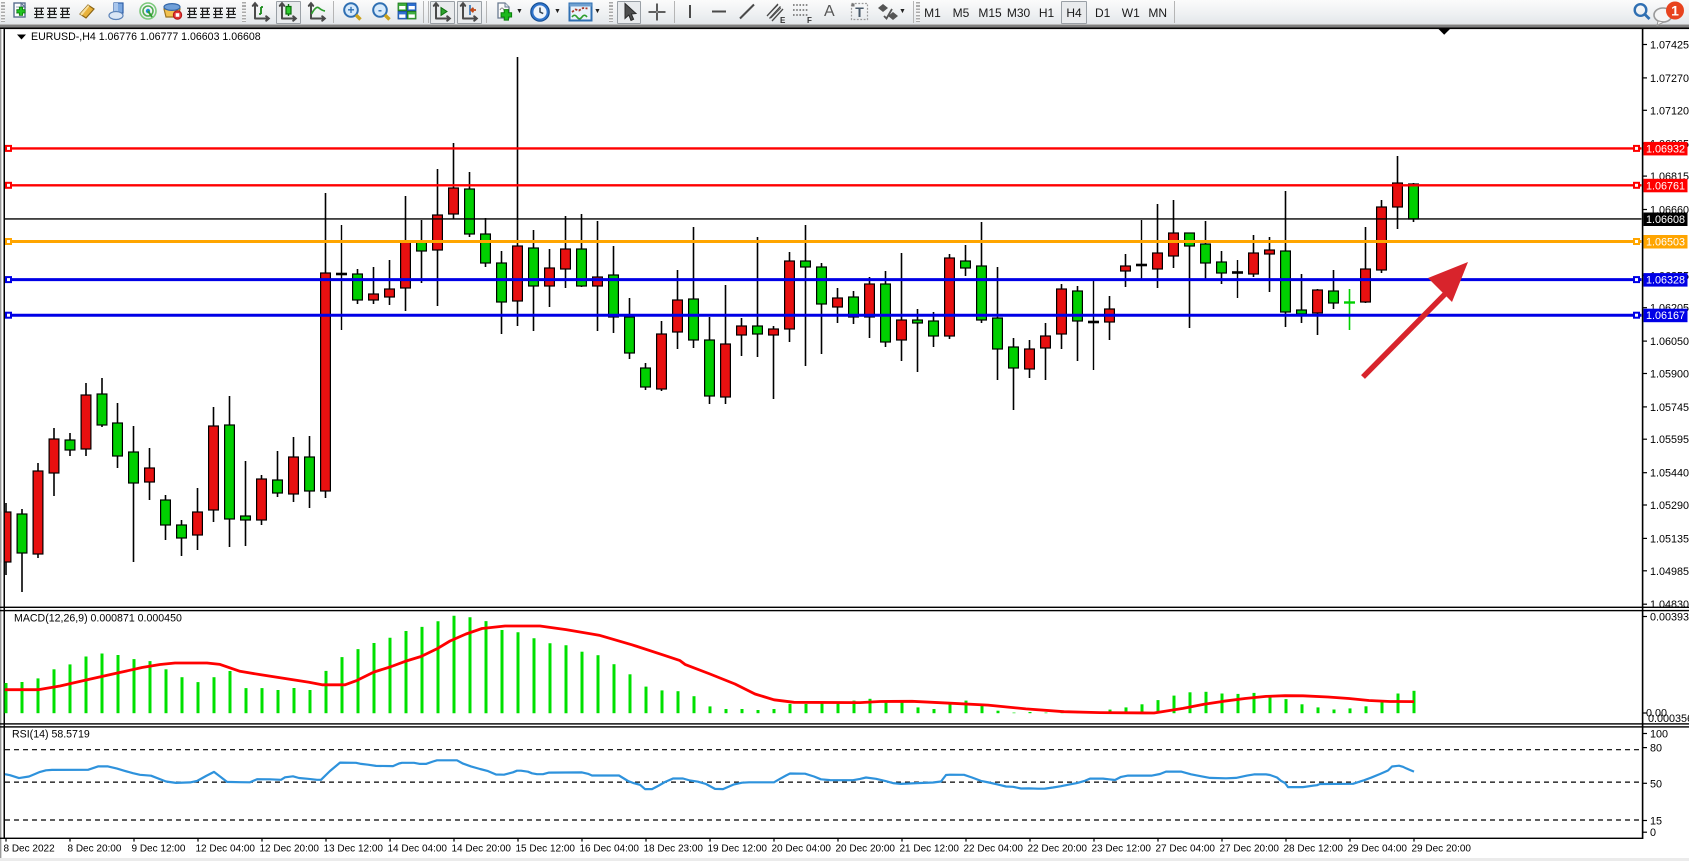  I want to click on svg-text: 1.04985, so click(1669, 572).